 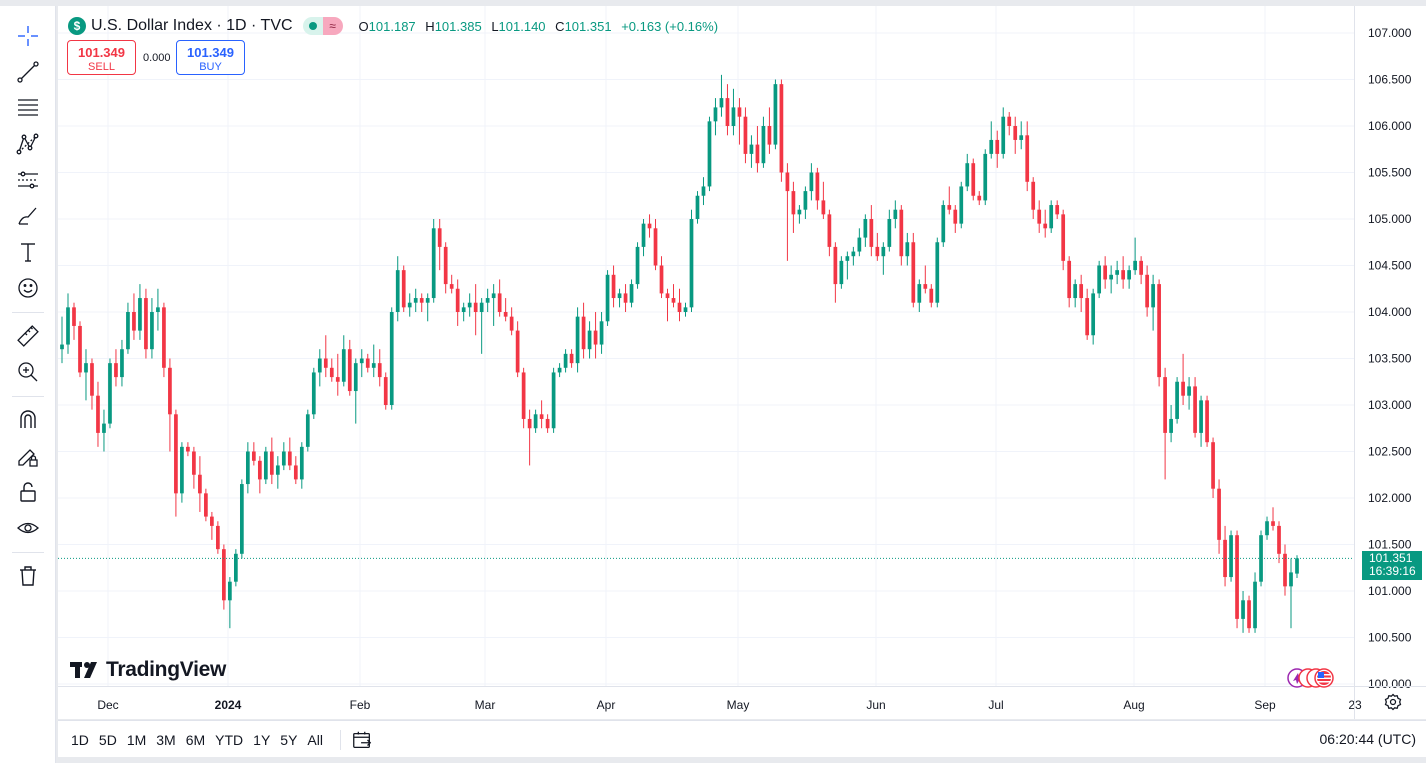 I want to click on range-6m: 6M, so click(x=195, y=739).